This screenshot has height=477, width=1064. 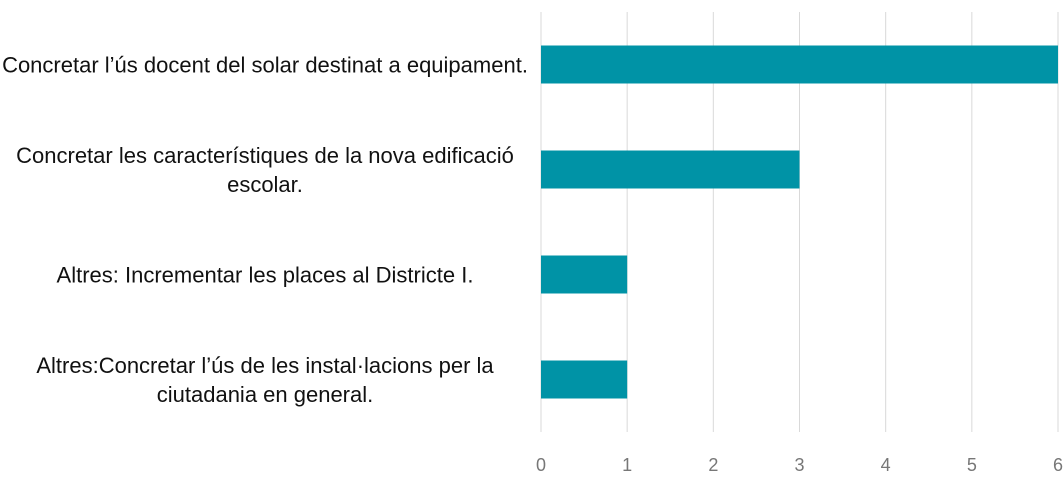 I want to click on x-tick-label: 4, so click(x=886, y=465).